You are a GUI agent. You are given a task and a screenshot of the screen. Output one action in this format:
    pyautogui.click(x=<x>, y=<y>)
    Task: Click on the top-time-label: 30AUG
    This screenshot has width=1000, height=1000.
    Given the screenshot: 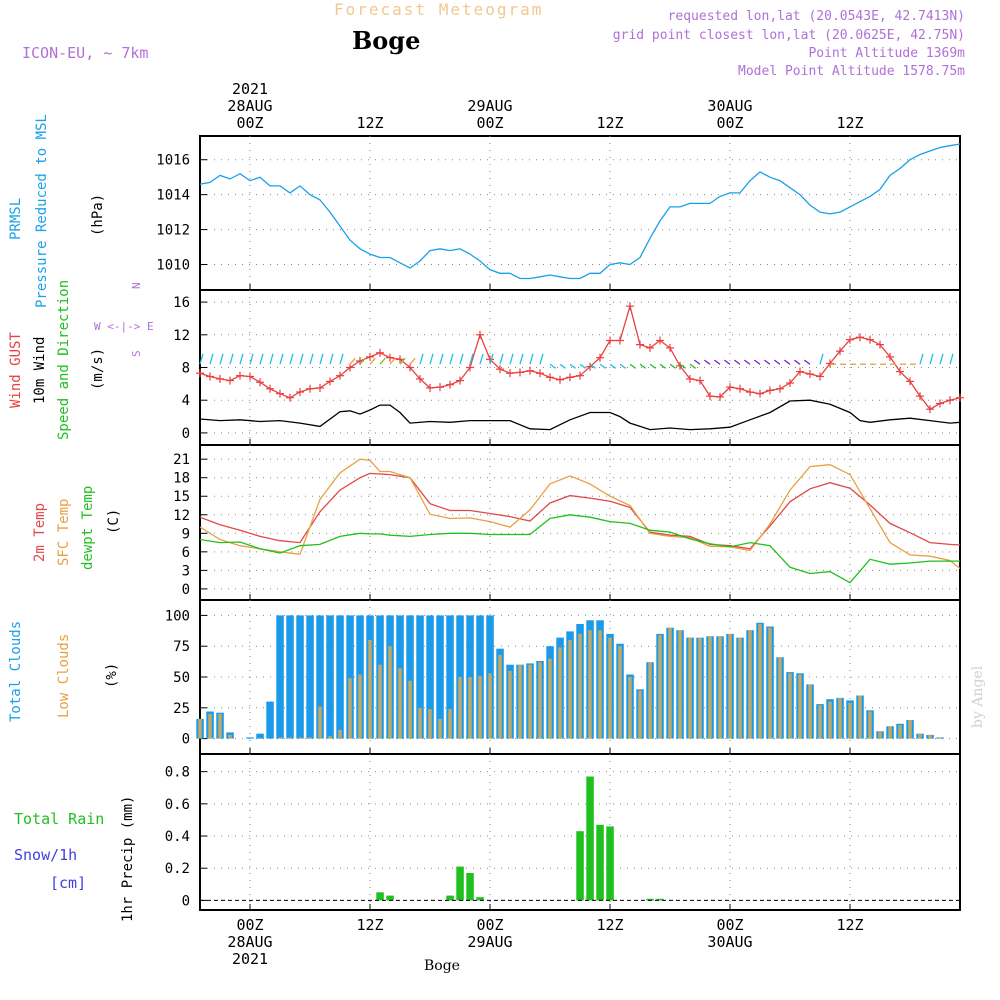 What is the action you would take?
    pyautogui.click(x=729, y=106)
    